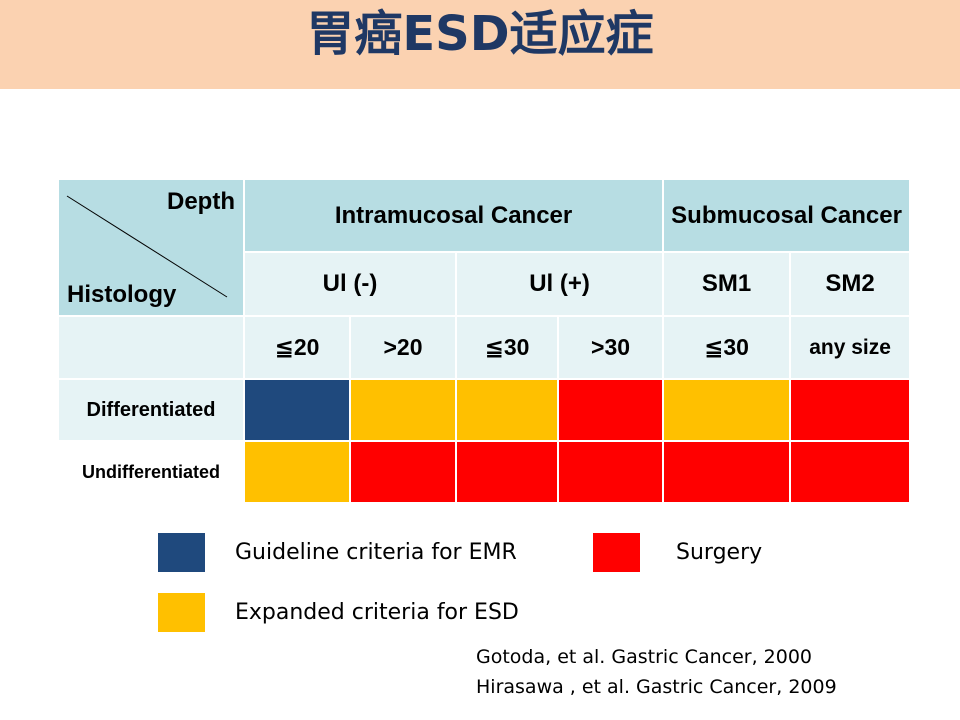 Image resolution: width=960 pixels, height=720 pixels. Describe the element at coordinates (151, 410) in the screenshot. I see `differentiated-row-label: Differentiated` at that location.